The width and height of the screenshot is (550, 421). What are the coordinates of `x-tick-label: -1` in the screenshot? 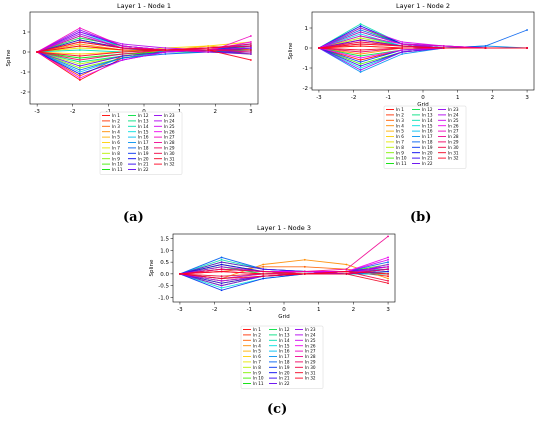 It's located at (249, 310).